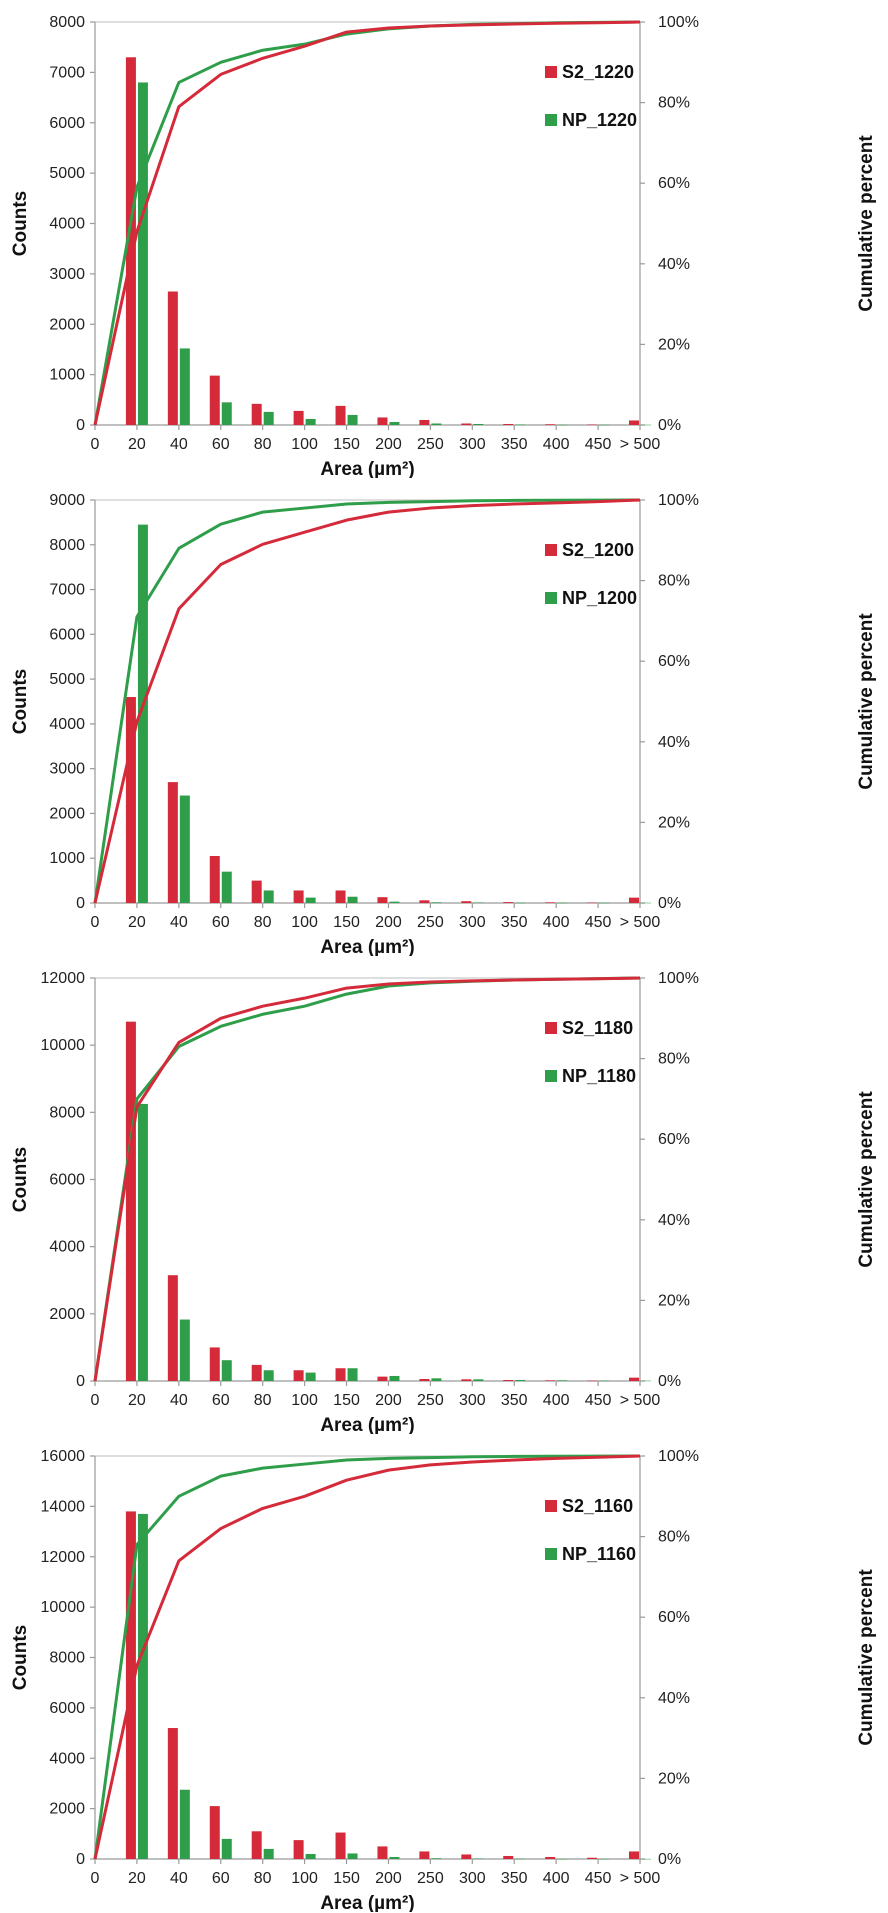 The height and width of the screenshot is (1913, 888). Describe the element at coordinates (430, 444) in the screenshot. I see `x-tick-label: 250` at that location.